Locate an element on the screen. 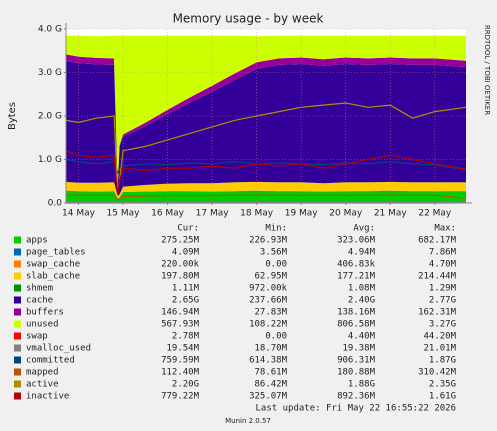 This screenshot has height=431, width=497. x-tick-label: 14 May is located at coordinates (79, 214).